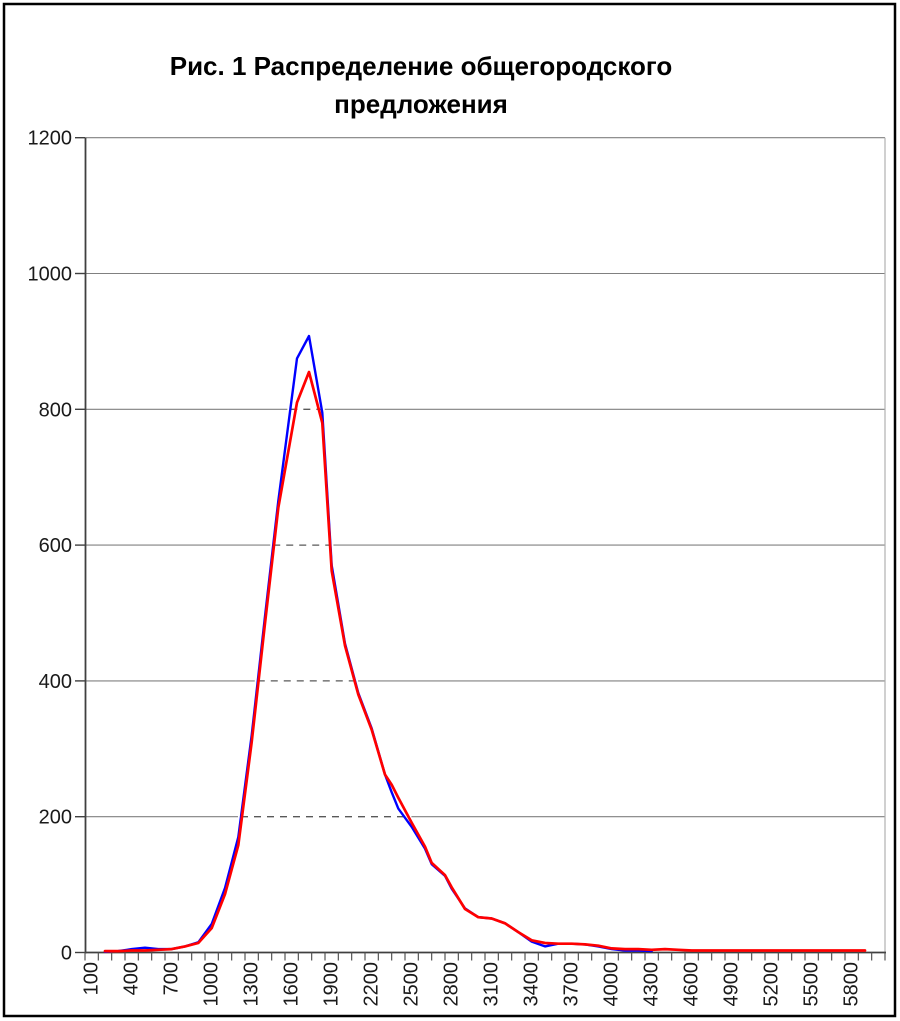  I want to click on x-tick-label: 2800, so click(452, 984).